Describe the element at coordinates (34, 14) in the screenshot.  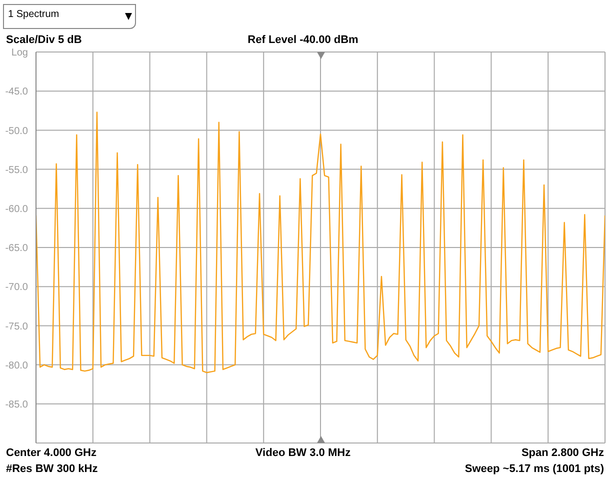
I see `text: 1 Spectrum` at that location.